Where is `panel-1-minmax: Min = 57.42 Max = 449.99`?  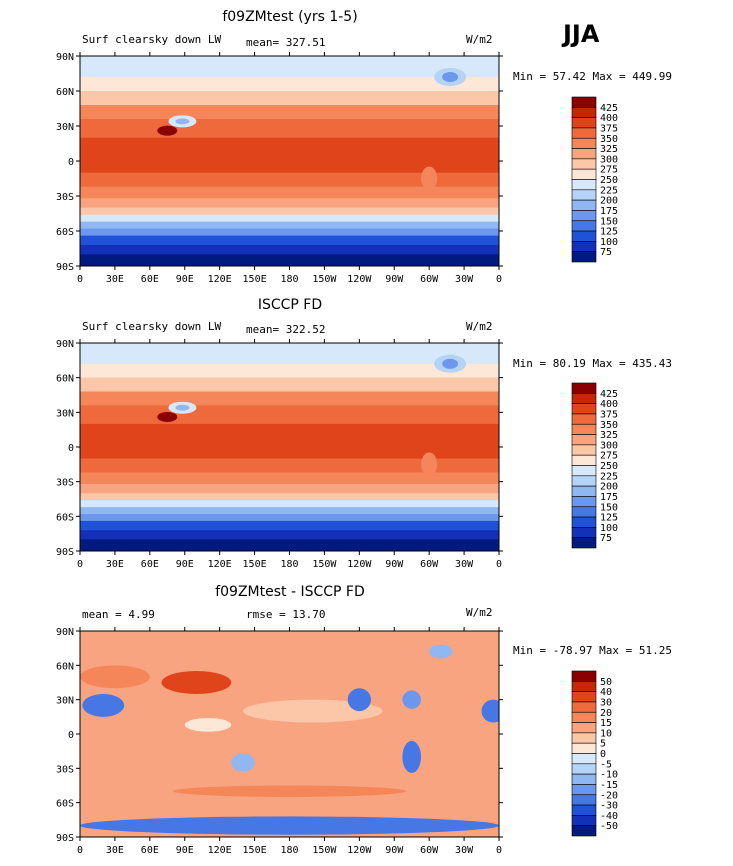 panel-1-minmax: Min = 57.42 Max = 449.99 is located at coordinates (592, 76).